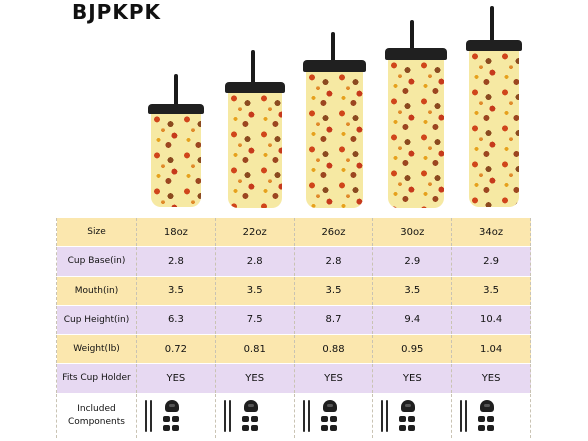 Image resolution: width=588 pixels, height=441 pixels. I want to click on row-label: Weight(lb), so click(96, 349).